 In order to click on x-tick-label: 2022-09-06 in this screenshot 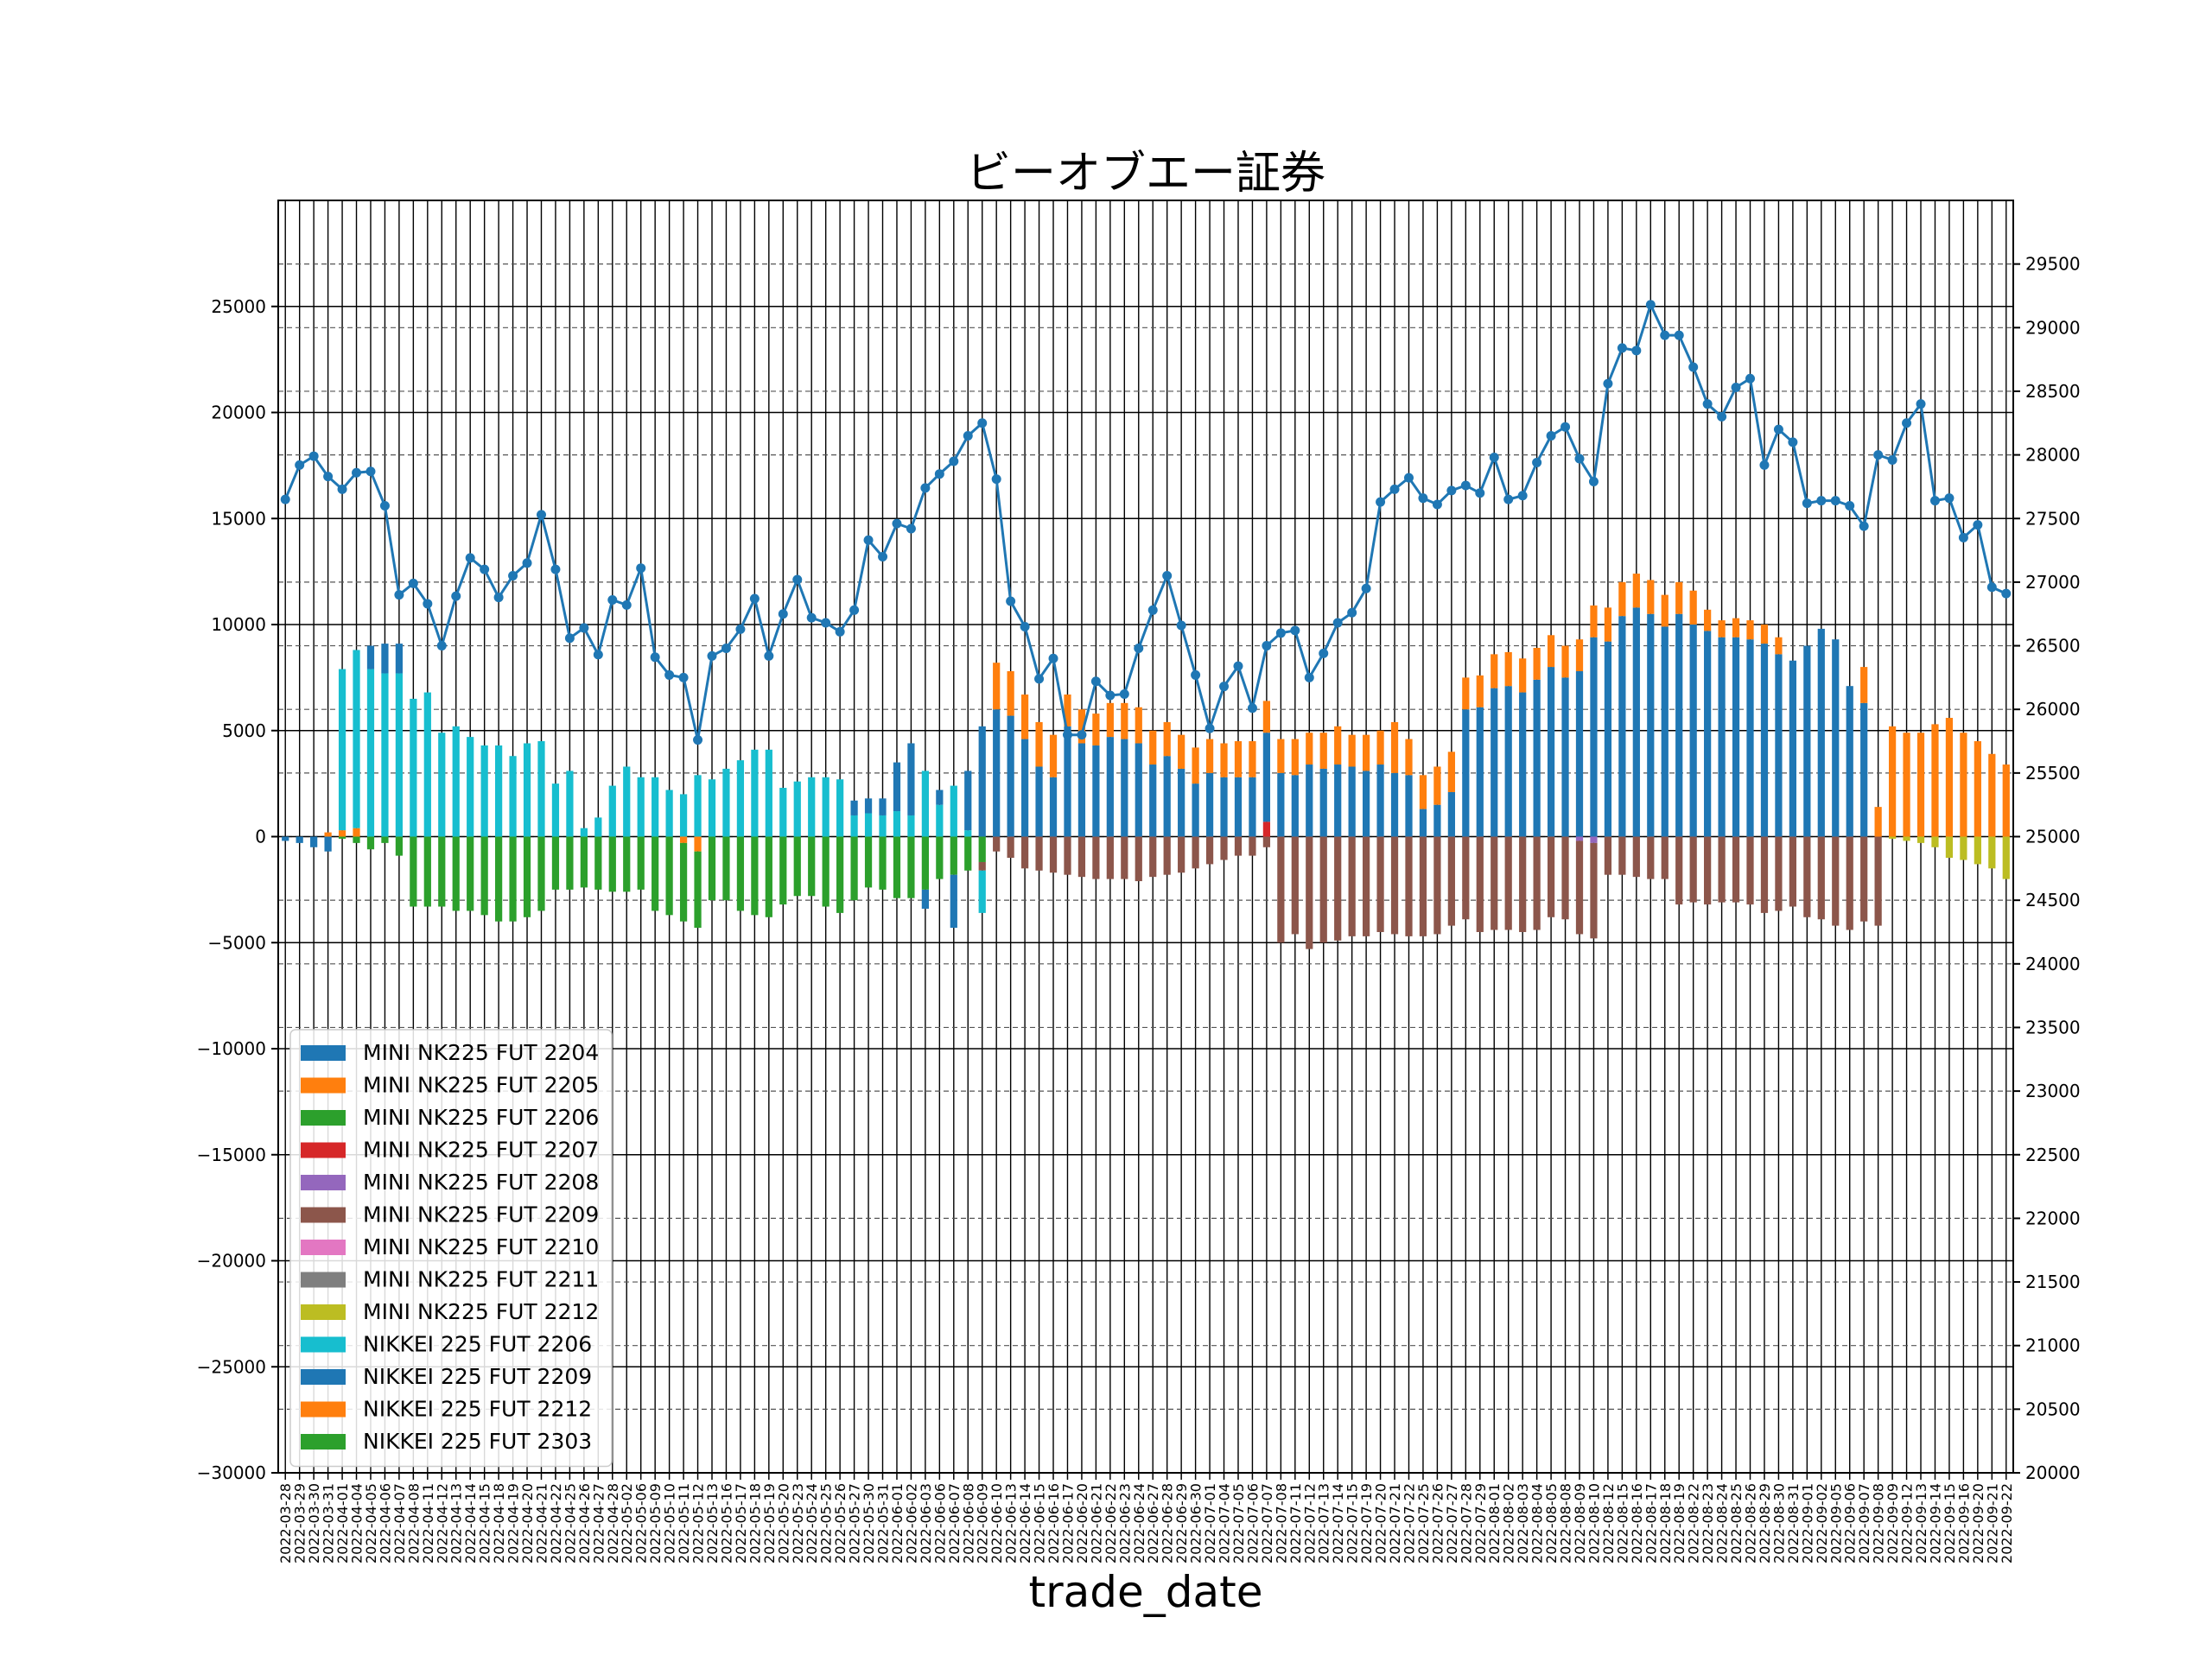, I will do `click(1850, 1523)`.